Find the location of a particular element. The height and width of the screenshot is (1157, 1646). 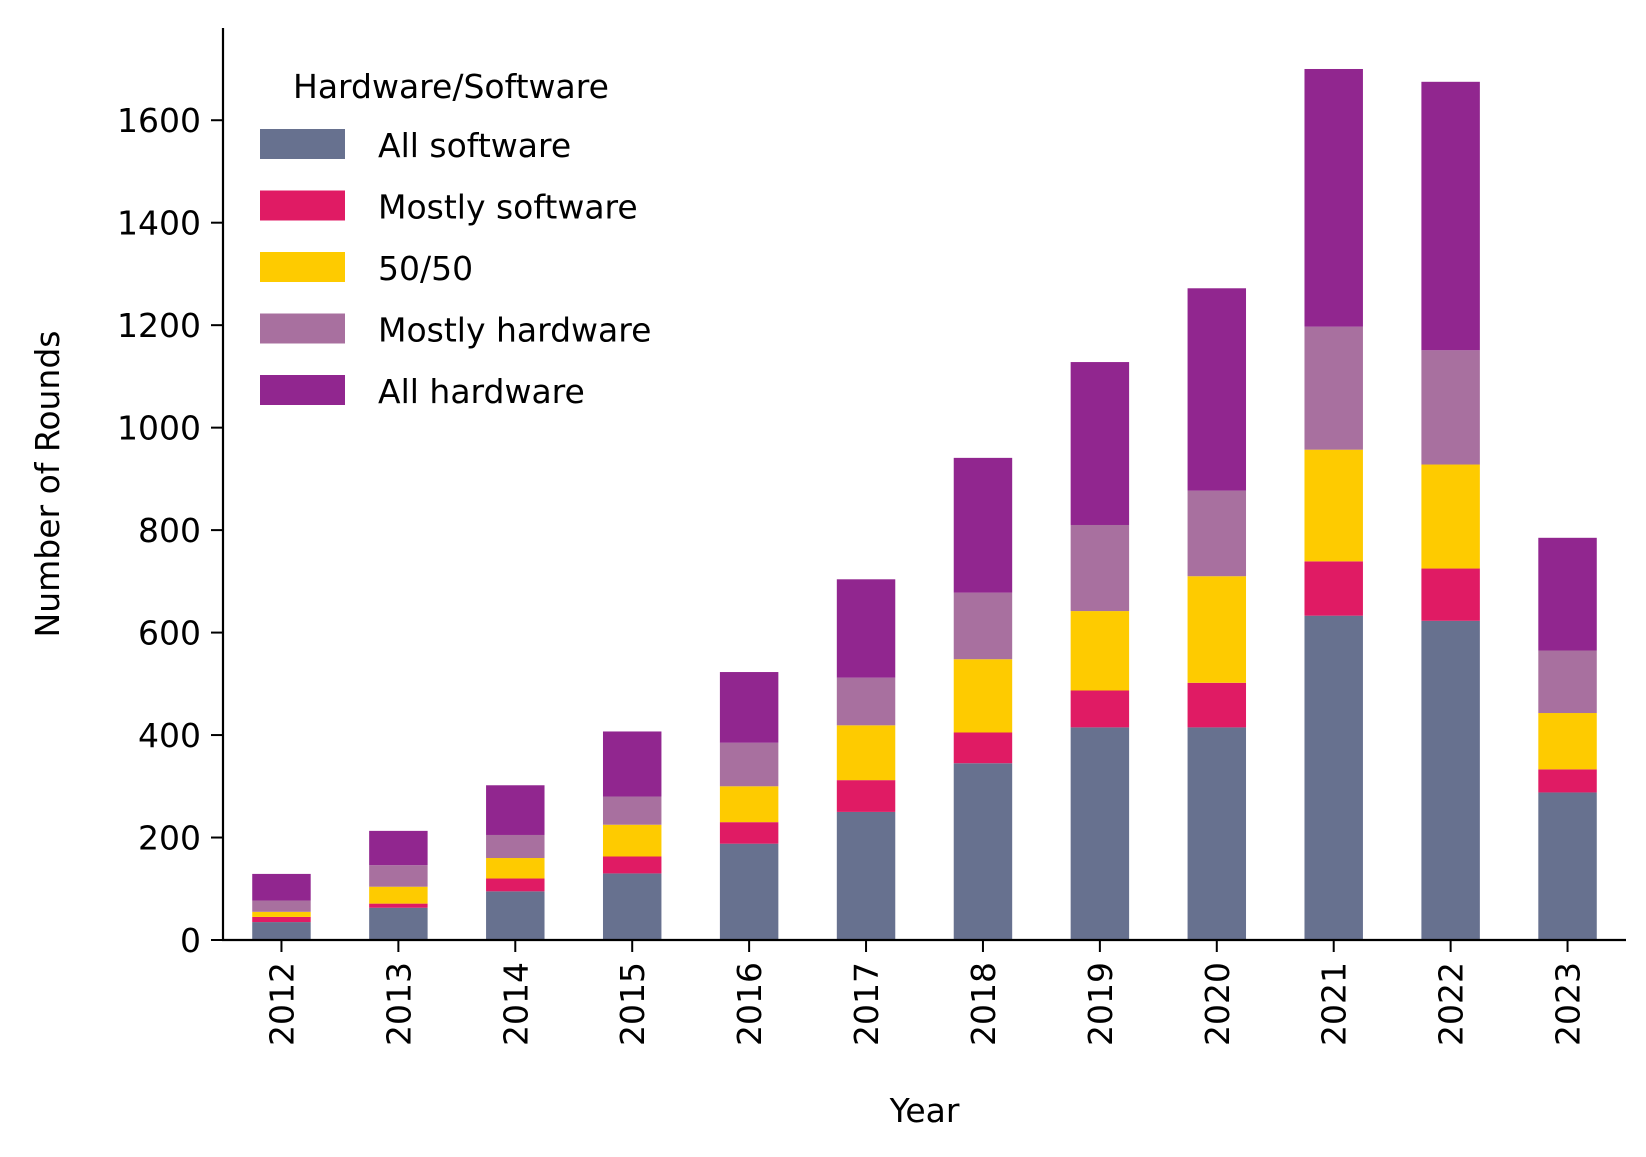

y-tick-label: 800 is located at coordinates (169, 530).